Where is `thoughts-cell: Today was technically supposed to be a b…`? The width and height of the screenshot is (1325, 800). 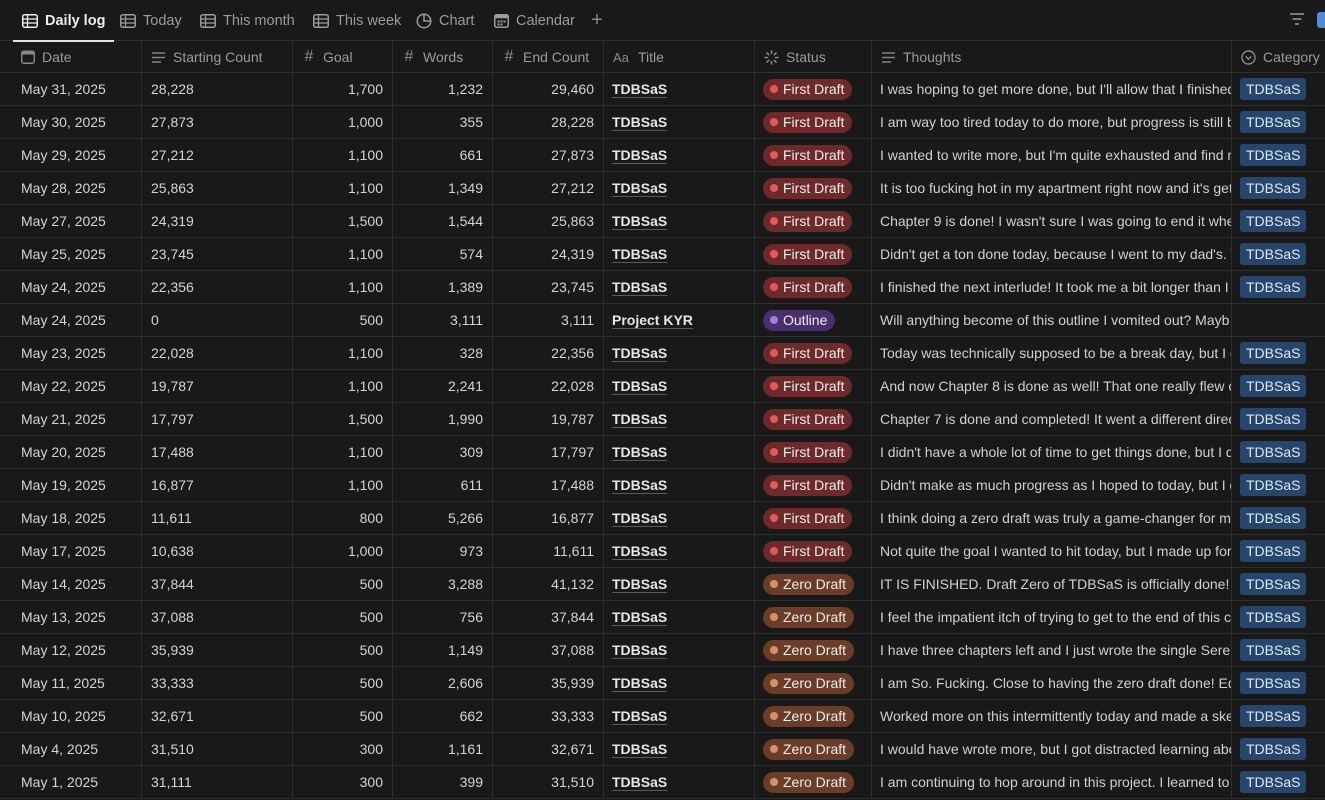 thoughts-cell: Today was technically supposed to be a b… is located at coordinates (1052, 353).